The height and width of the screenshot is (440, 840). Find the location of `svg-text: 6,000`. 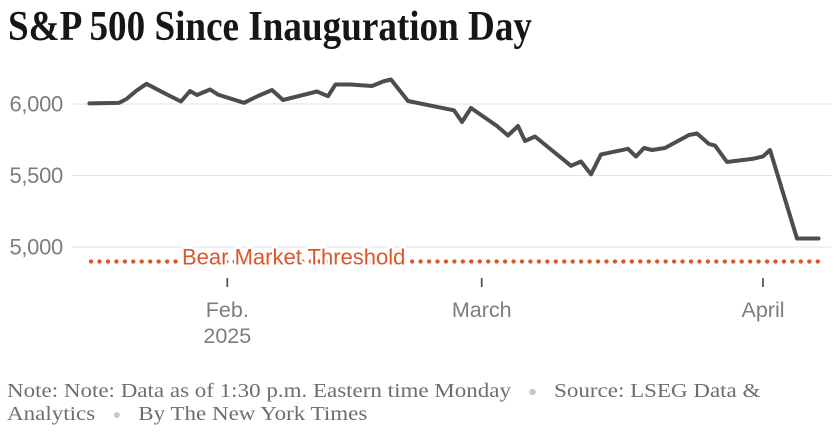

svg-text: 6,000 is located at coordinates (36, 103).